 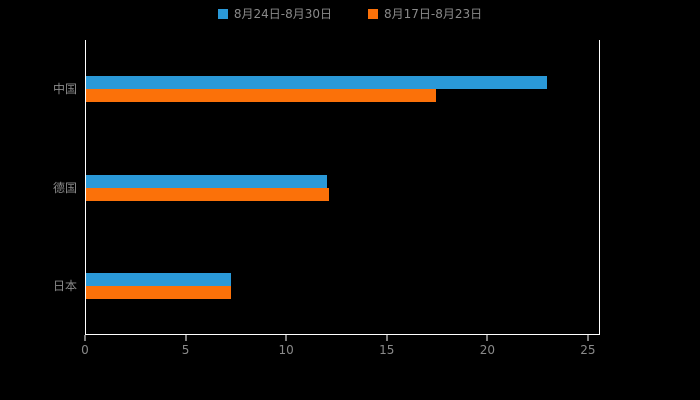 I want to click on y-axis-label: 日本, so click(x=64, y=285).